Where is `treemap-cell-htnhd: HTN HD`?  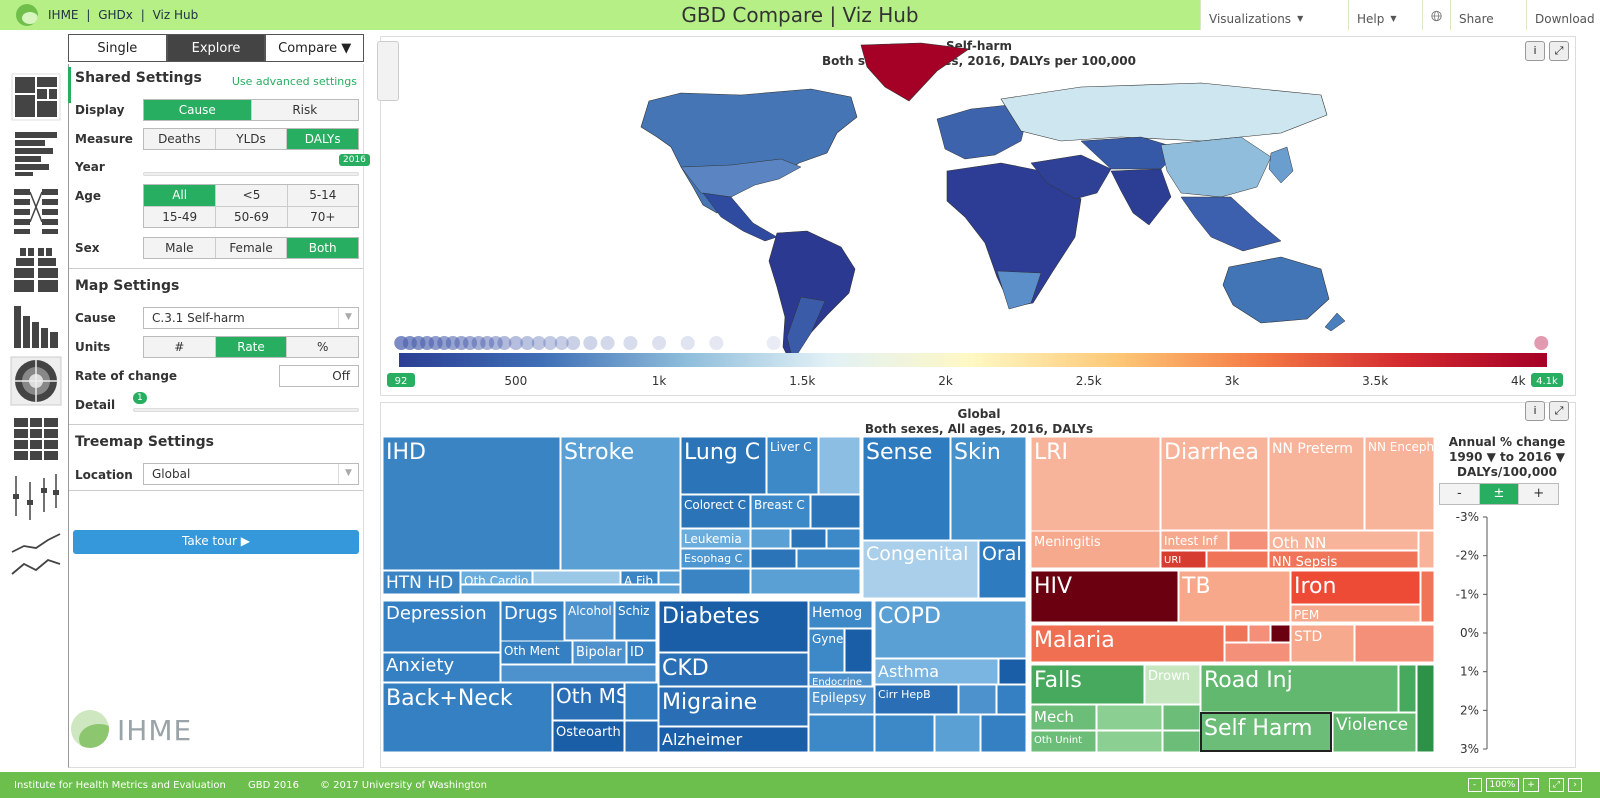 treemap-cell-htnhd: HTN HD is located at coordinates (421, 582).